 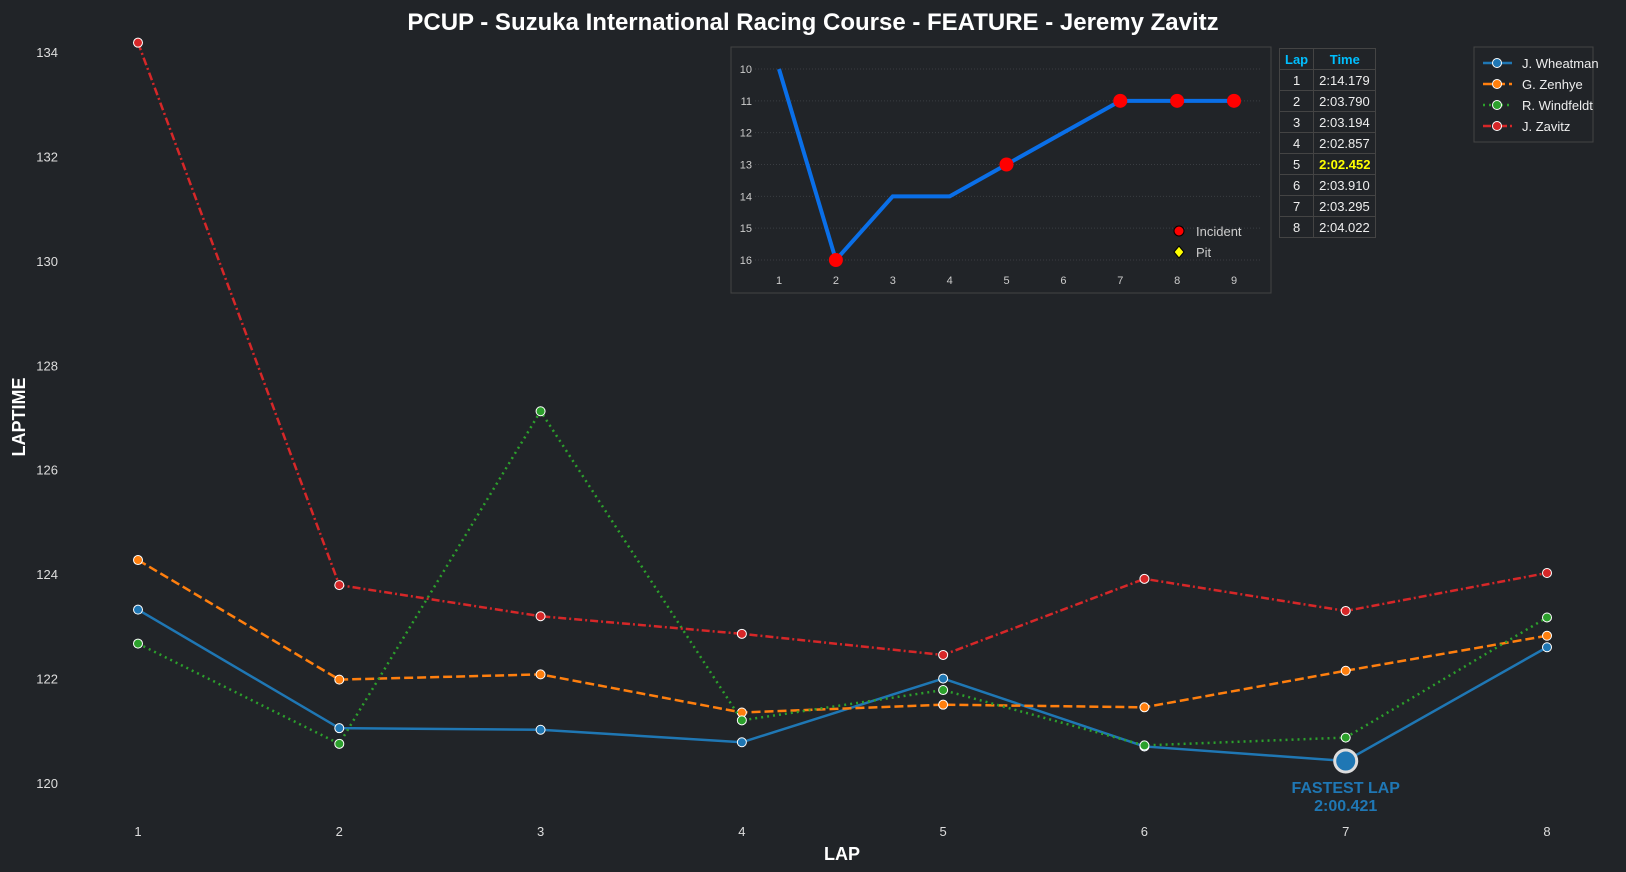 I want to click on x-tick-label: 3, so click(x=540, y=831).